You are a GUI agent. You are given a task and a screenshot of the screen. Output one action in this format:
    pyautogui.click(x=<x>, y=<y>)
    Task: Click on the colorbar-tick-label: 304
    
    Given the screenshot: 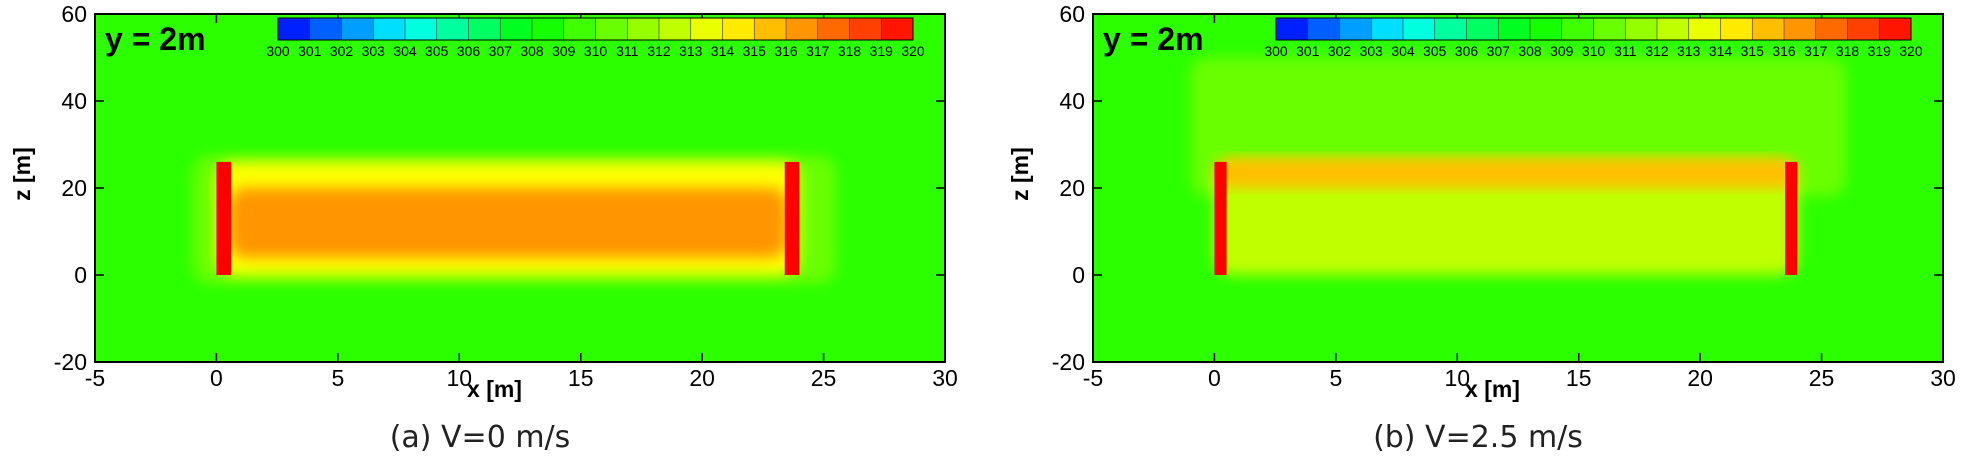 What is the action you would take?
    pyautogui.click(x=1403, y=51)
    